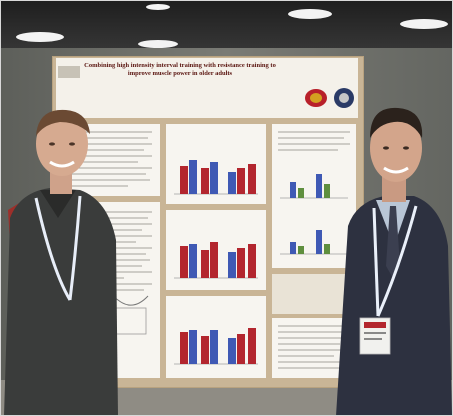 The width and height of the screenshot is (453, 416). I want to click on university-logo, so click(69, 72).